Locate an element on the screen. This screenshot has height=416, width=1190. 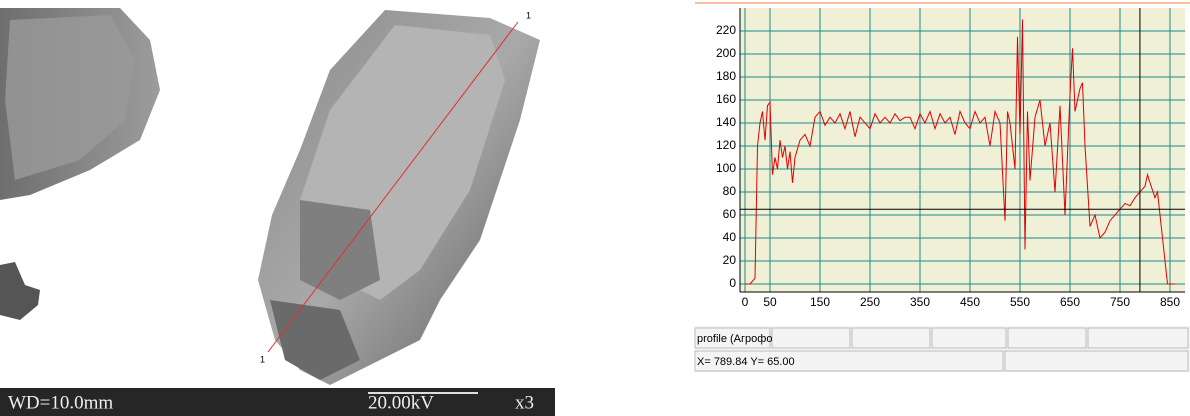
status-bar is located at coordinates (942, 349).